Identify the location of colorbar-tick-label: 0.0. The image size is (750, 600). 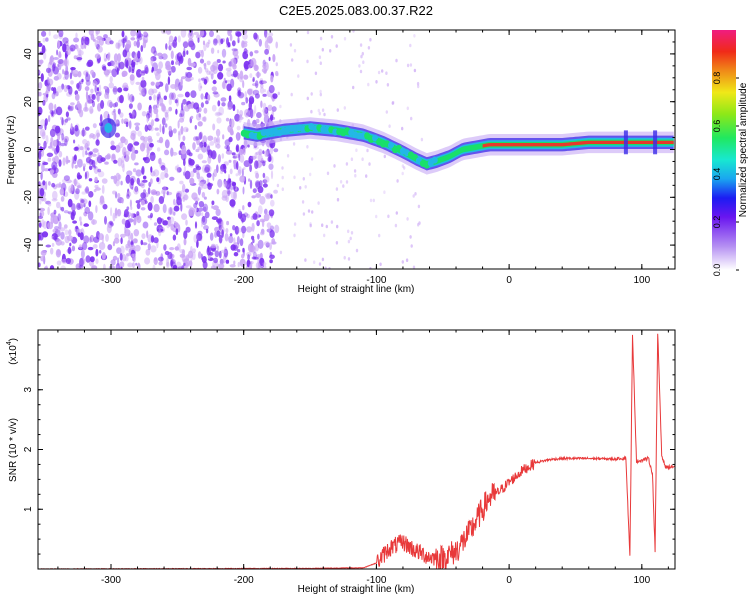
(717, 270).